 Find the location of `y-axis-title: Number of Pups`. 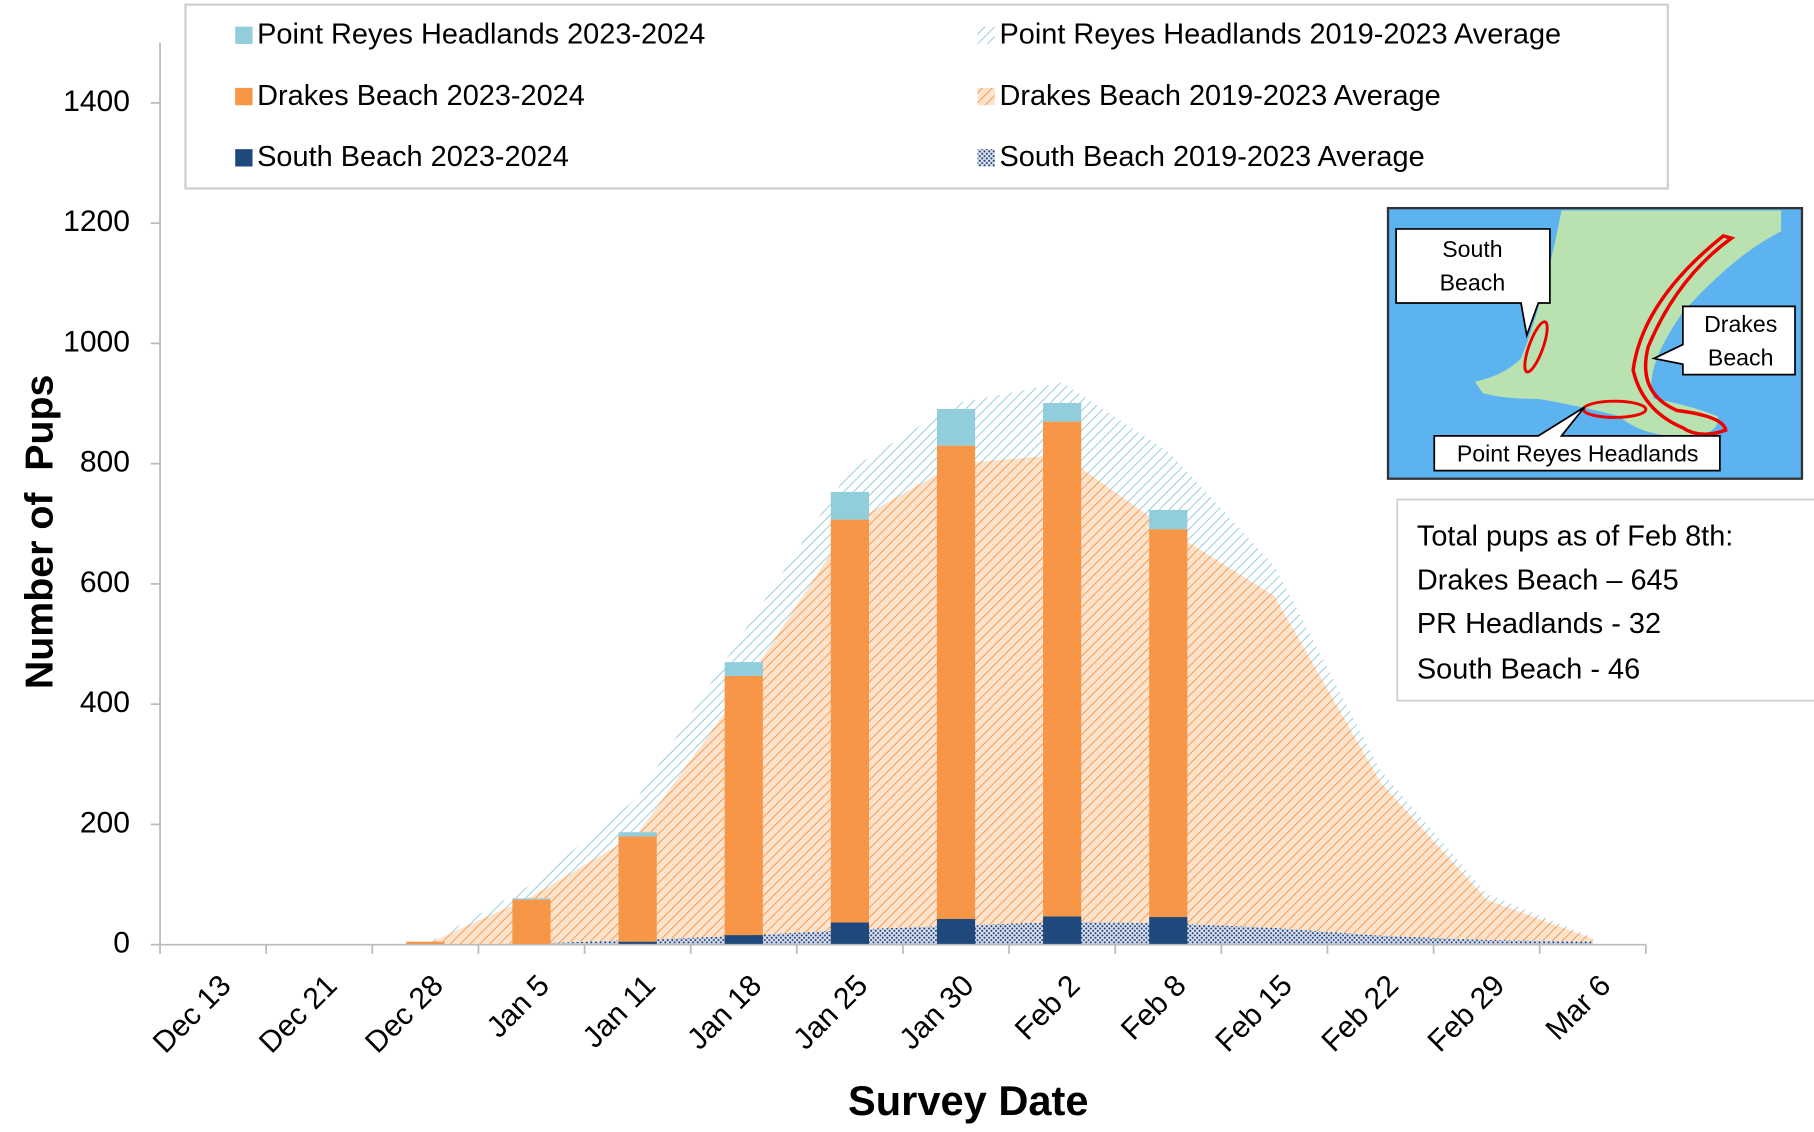

y-axis-title: Number of Pups is located at coordinates (39, 532).